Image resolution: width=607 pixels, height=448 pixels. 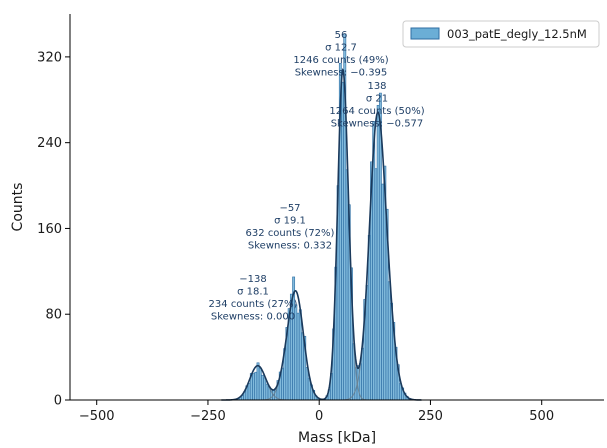 I want to click on x-tick-label: −500, so click(x=97, y=416).